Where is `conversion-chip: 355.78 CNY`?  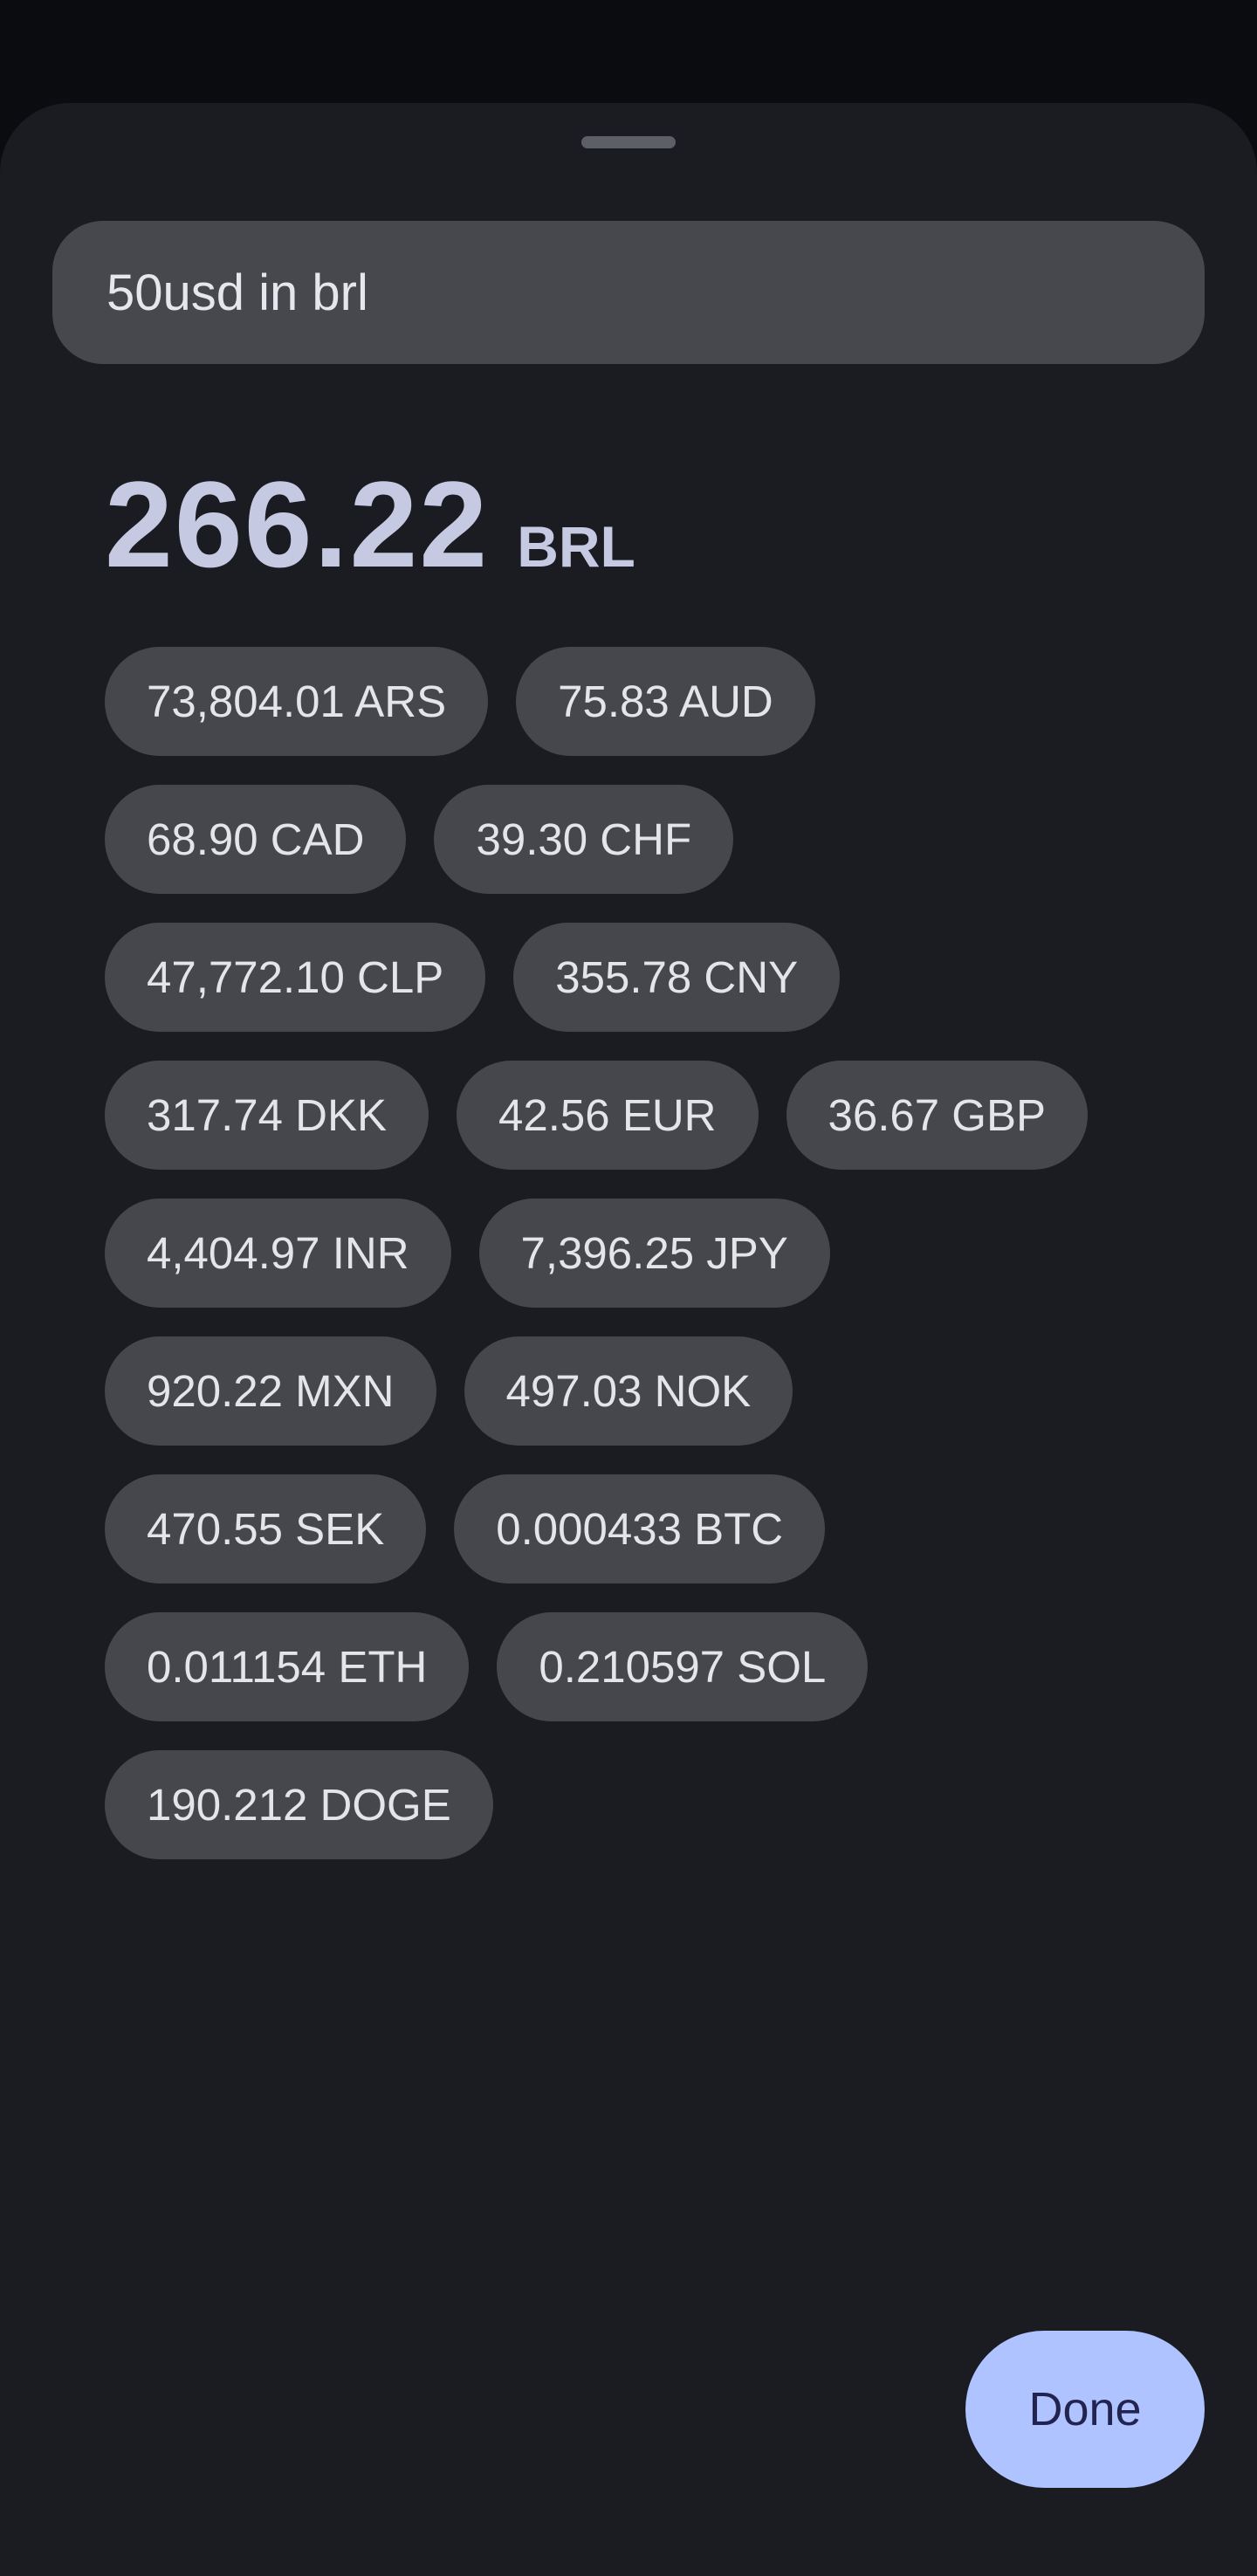 conversion-chip: 355.78 CNY is located at coordinates (677, 977).